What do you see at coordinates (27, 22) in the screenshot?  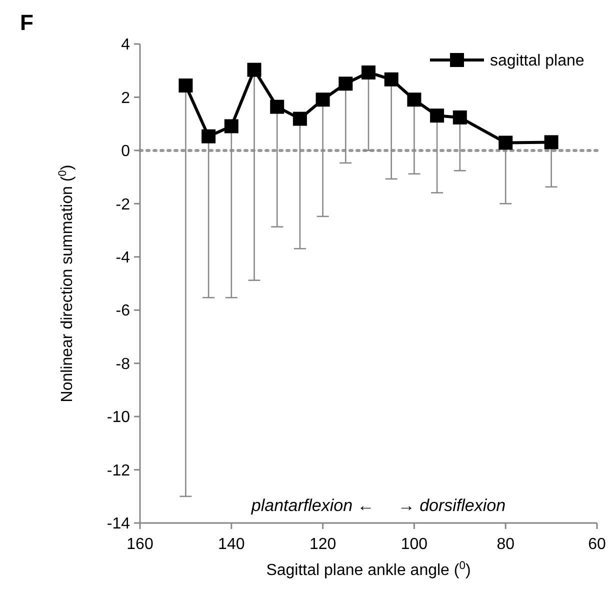 I see `chart-title: F` at bounding box center [27, 22].